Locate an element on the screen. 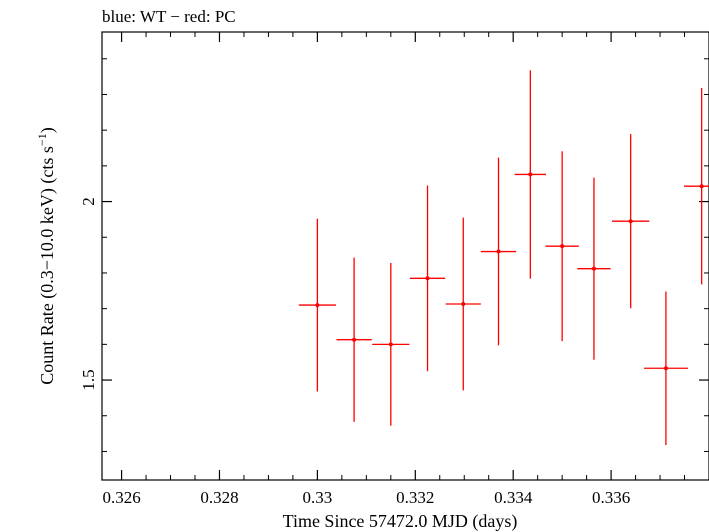 The height and width of the screenshot is (532, 709). y-axis-label-superscript: −1 is located at coordinates (42, 139).